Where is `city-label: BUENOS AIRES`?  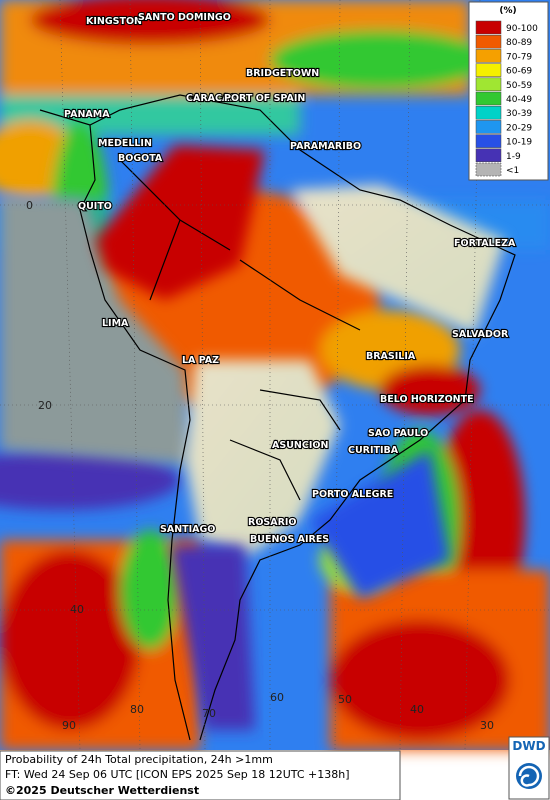 city-label: BUENOS AIRES is located at coordinates (289, 539).